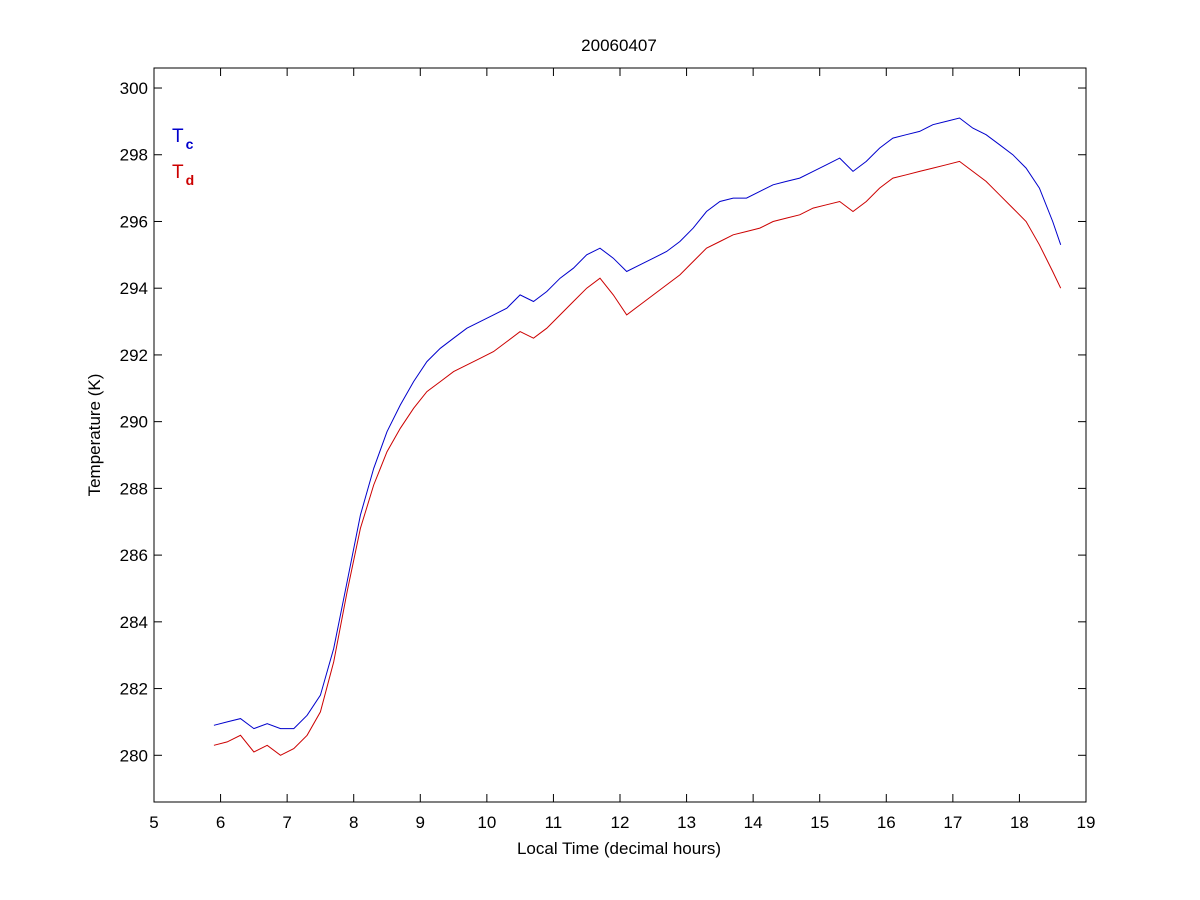  Describe the element at coordinates (286, 822) in the screenshot. I see `x-tick-label: 7` at that location.